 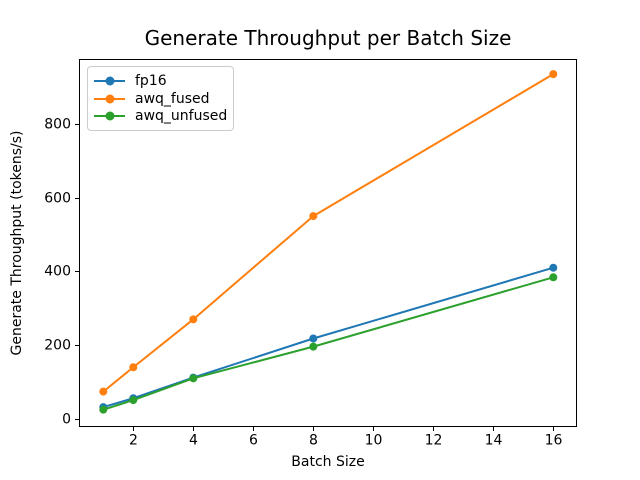 What do you see at coordinates (553, 267) in the screenshot?
I see `data-point-fp16-x16` at bounding box center [553, 267].